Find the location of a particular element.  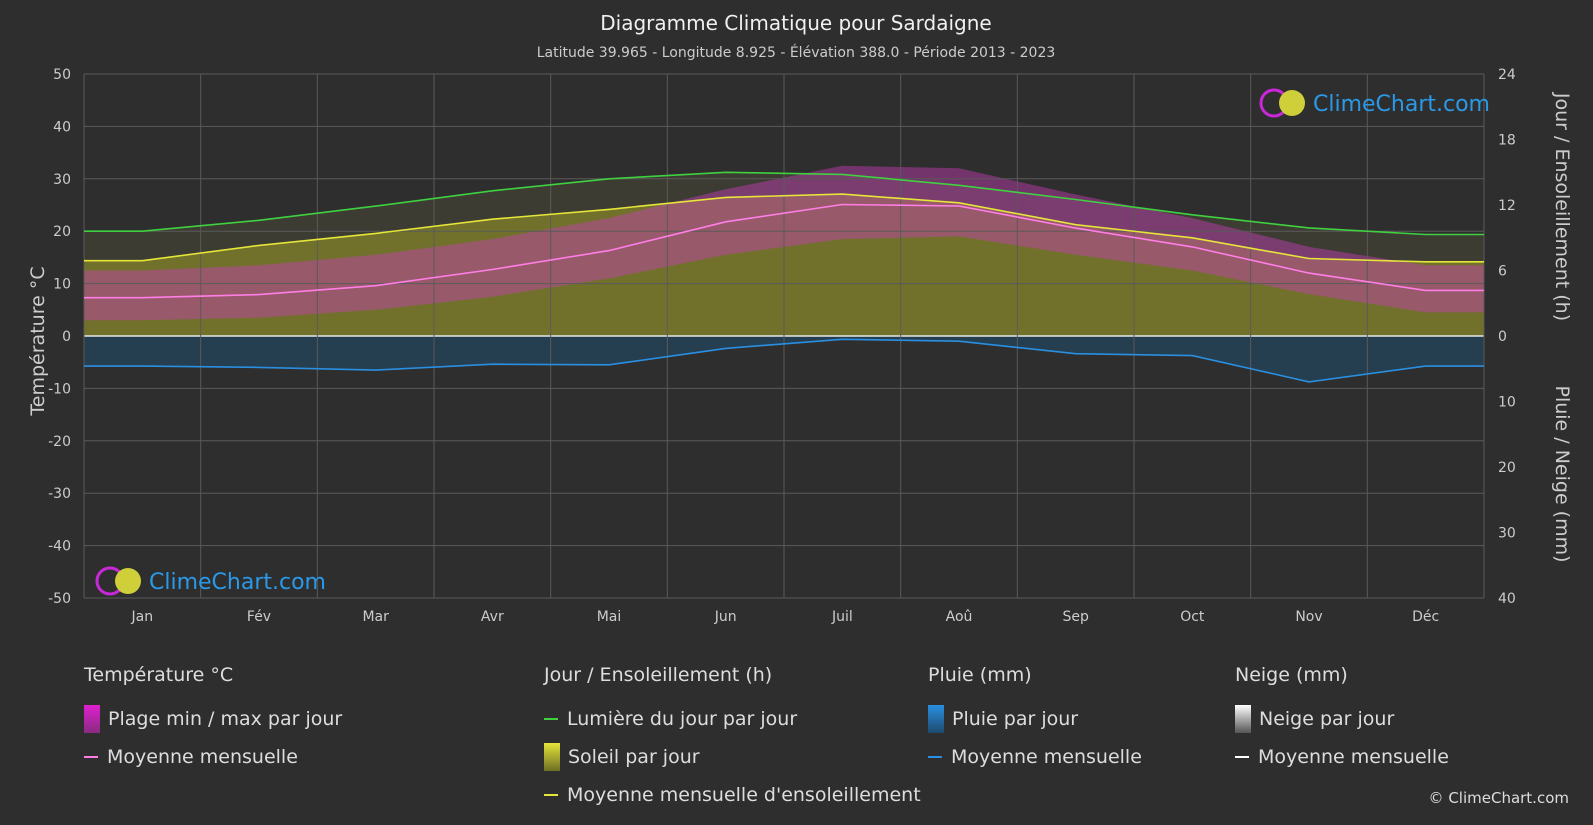

legend-rain-mean-label: Moyenne mensuelle is located at coordinates (1046, 757).